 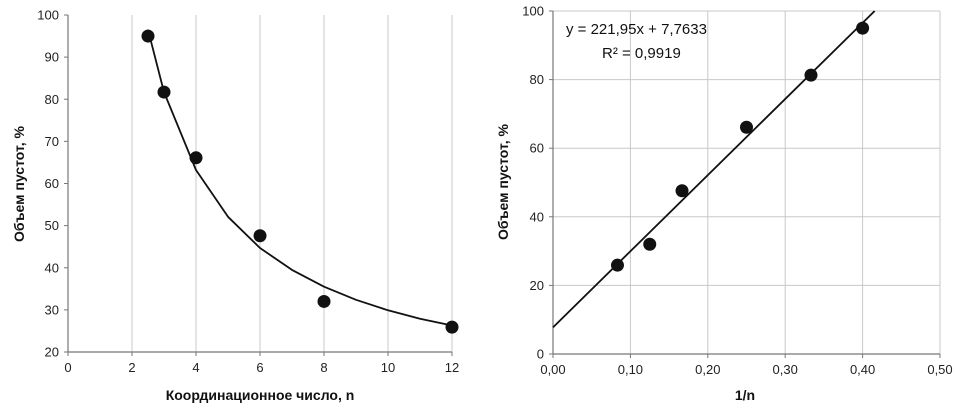 What do you see at coordinates (745, 395) in the screenshot?
I see `x-axis-title: 1/n` at bounding box center [745, 395].